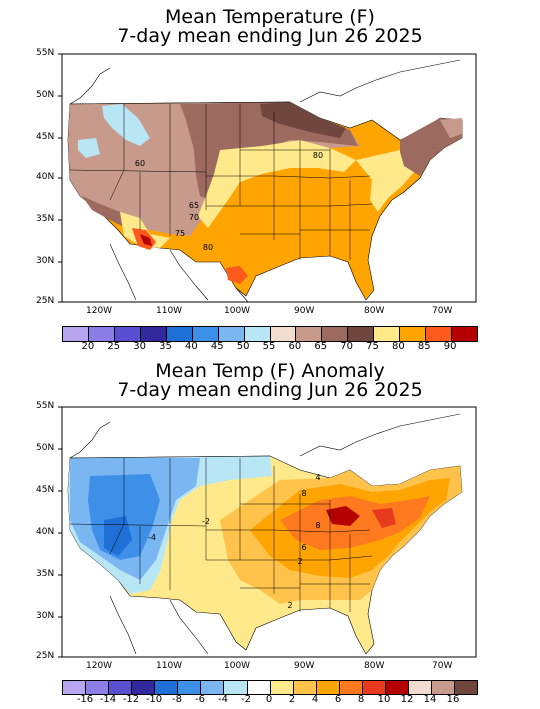  What do you see at coordinates (154, 699) in the screenshot?
I see `legend-label: -10` at bounding box center [154, 699].